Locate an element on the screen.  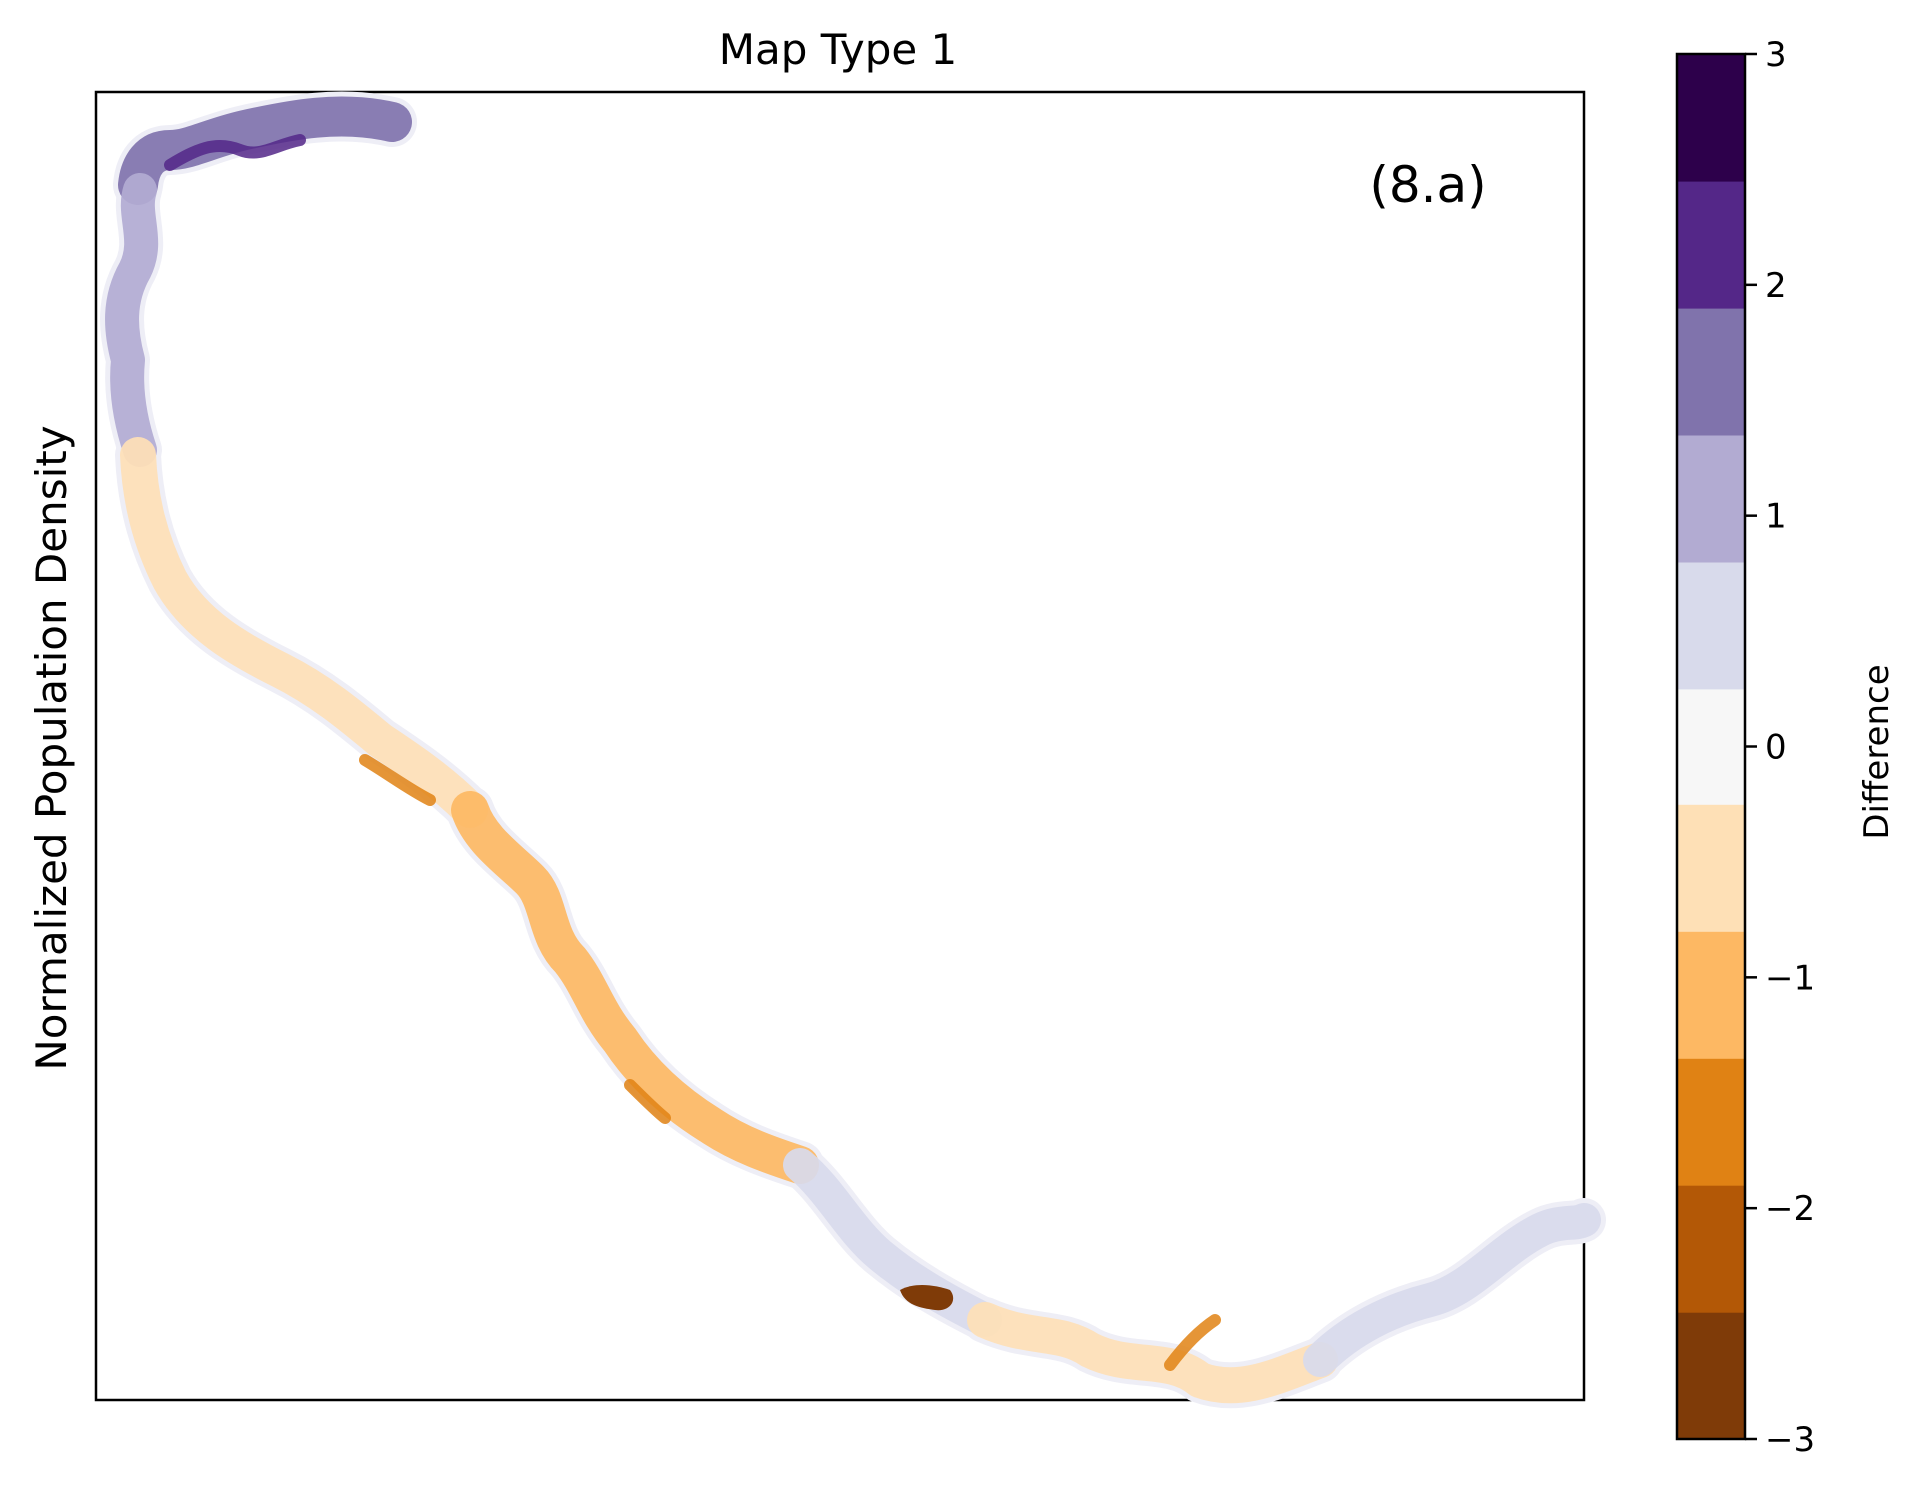
y-axis-label: Normalized Population Density is located at coordinates (51, 747).